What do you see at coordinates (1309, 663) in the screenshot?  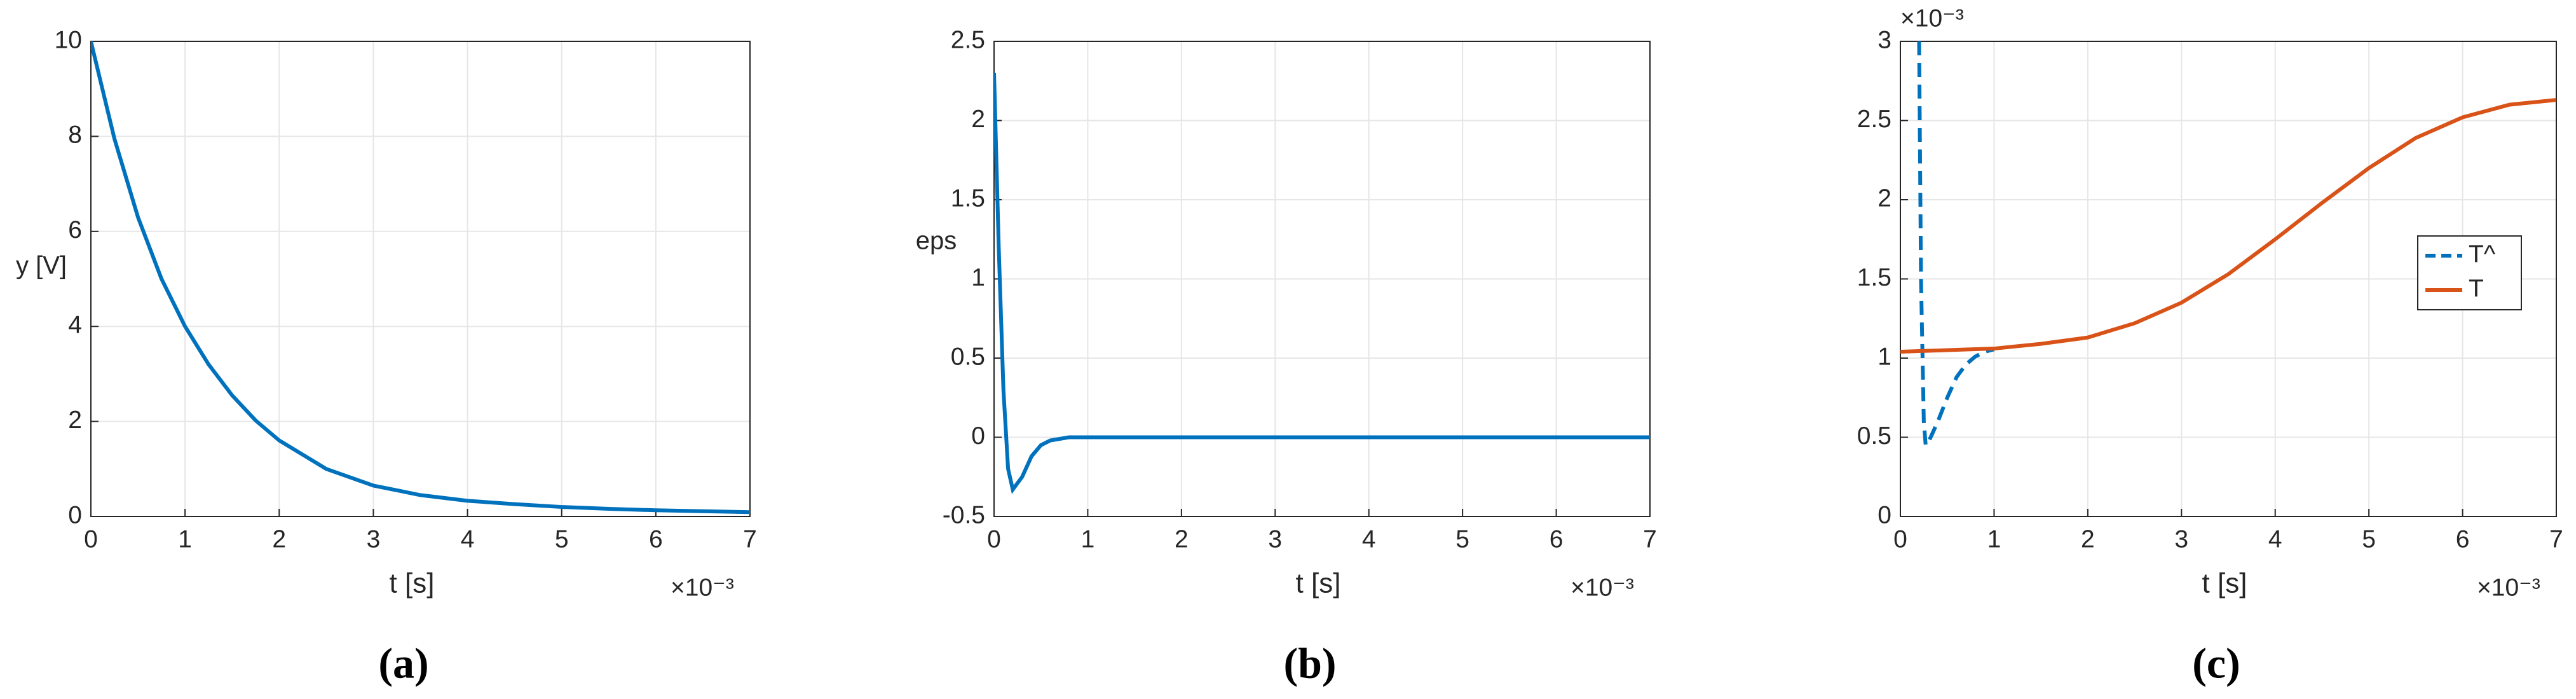 I see `panel-label: (b)` at bounding box center [1309, 663].